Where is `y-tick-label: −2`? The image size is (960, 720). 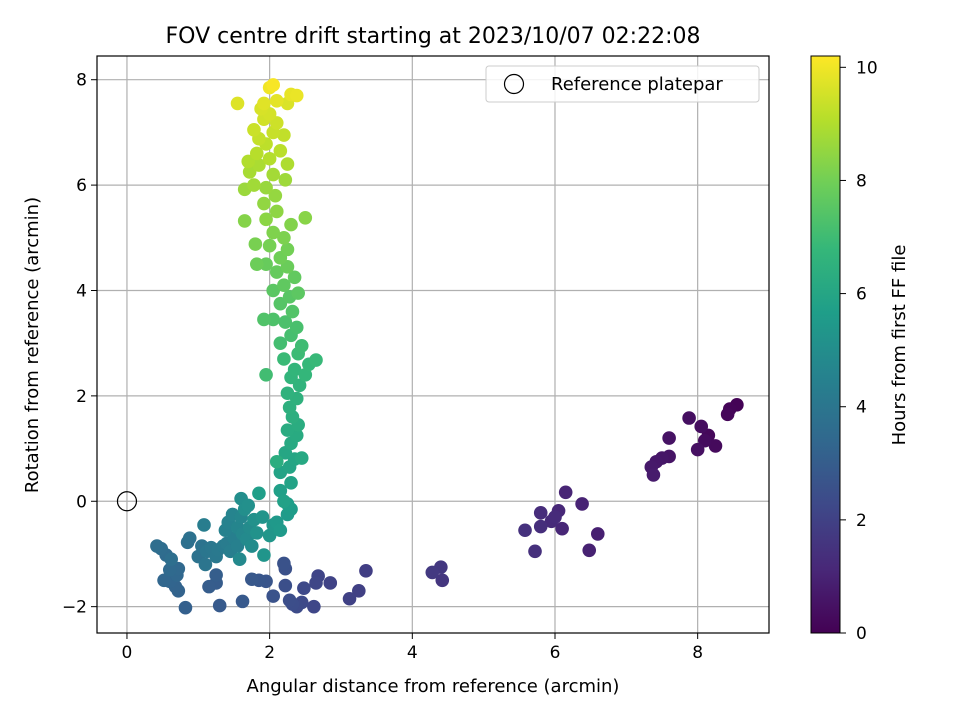
y-tick-label: −2 is located at coordinates (74, 608).